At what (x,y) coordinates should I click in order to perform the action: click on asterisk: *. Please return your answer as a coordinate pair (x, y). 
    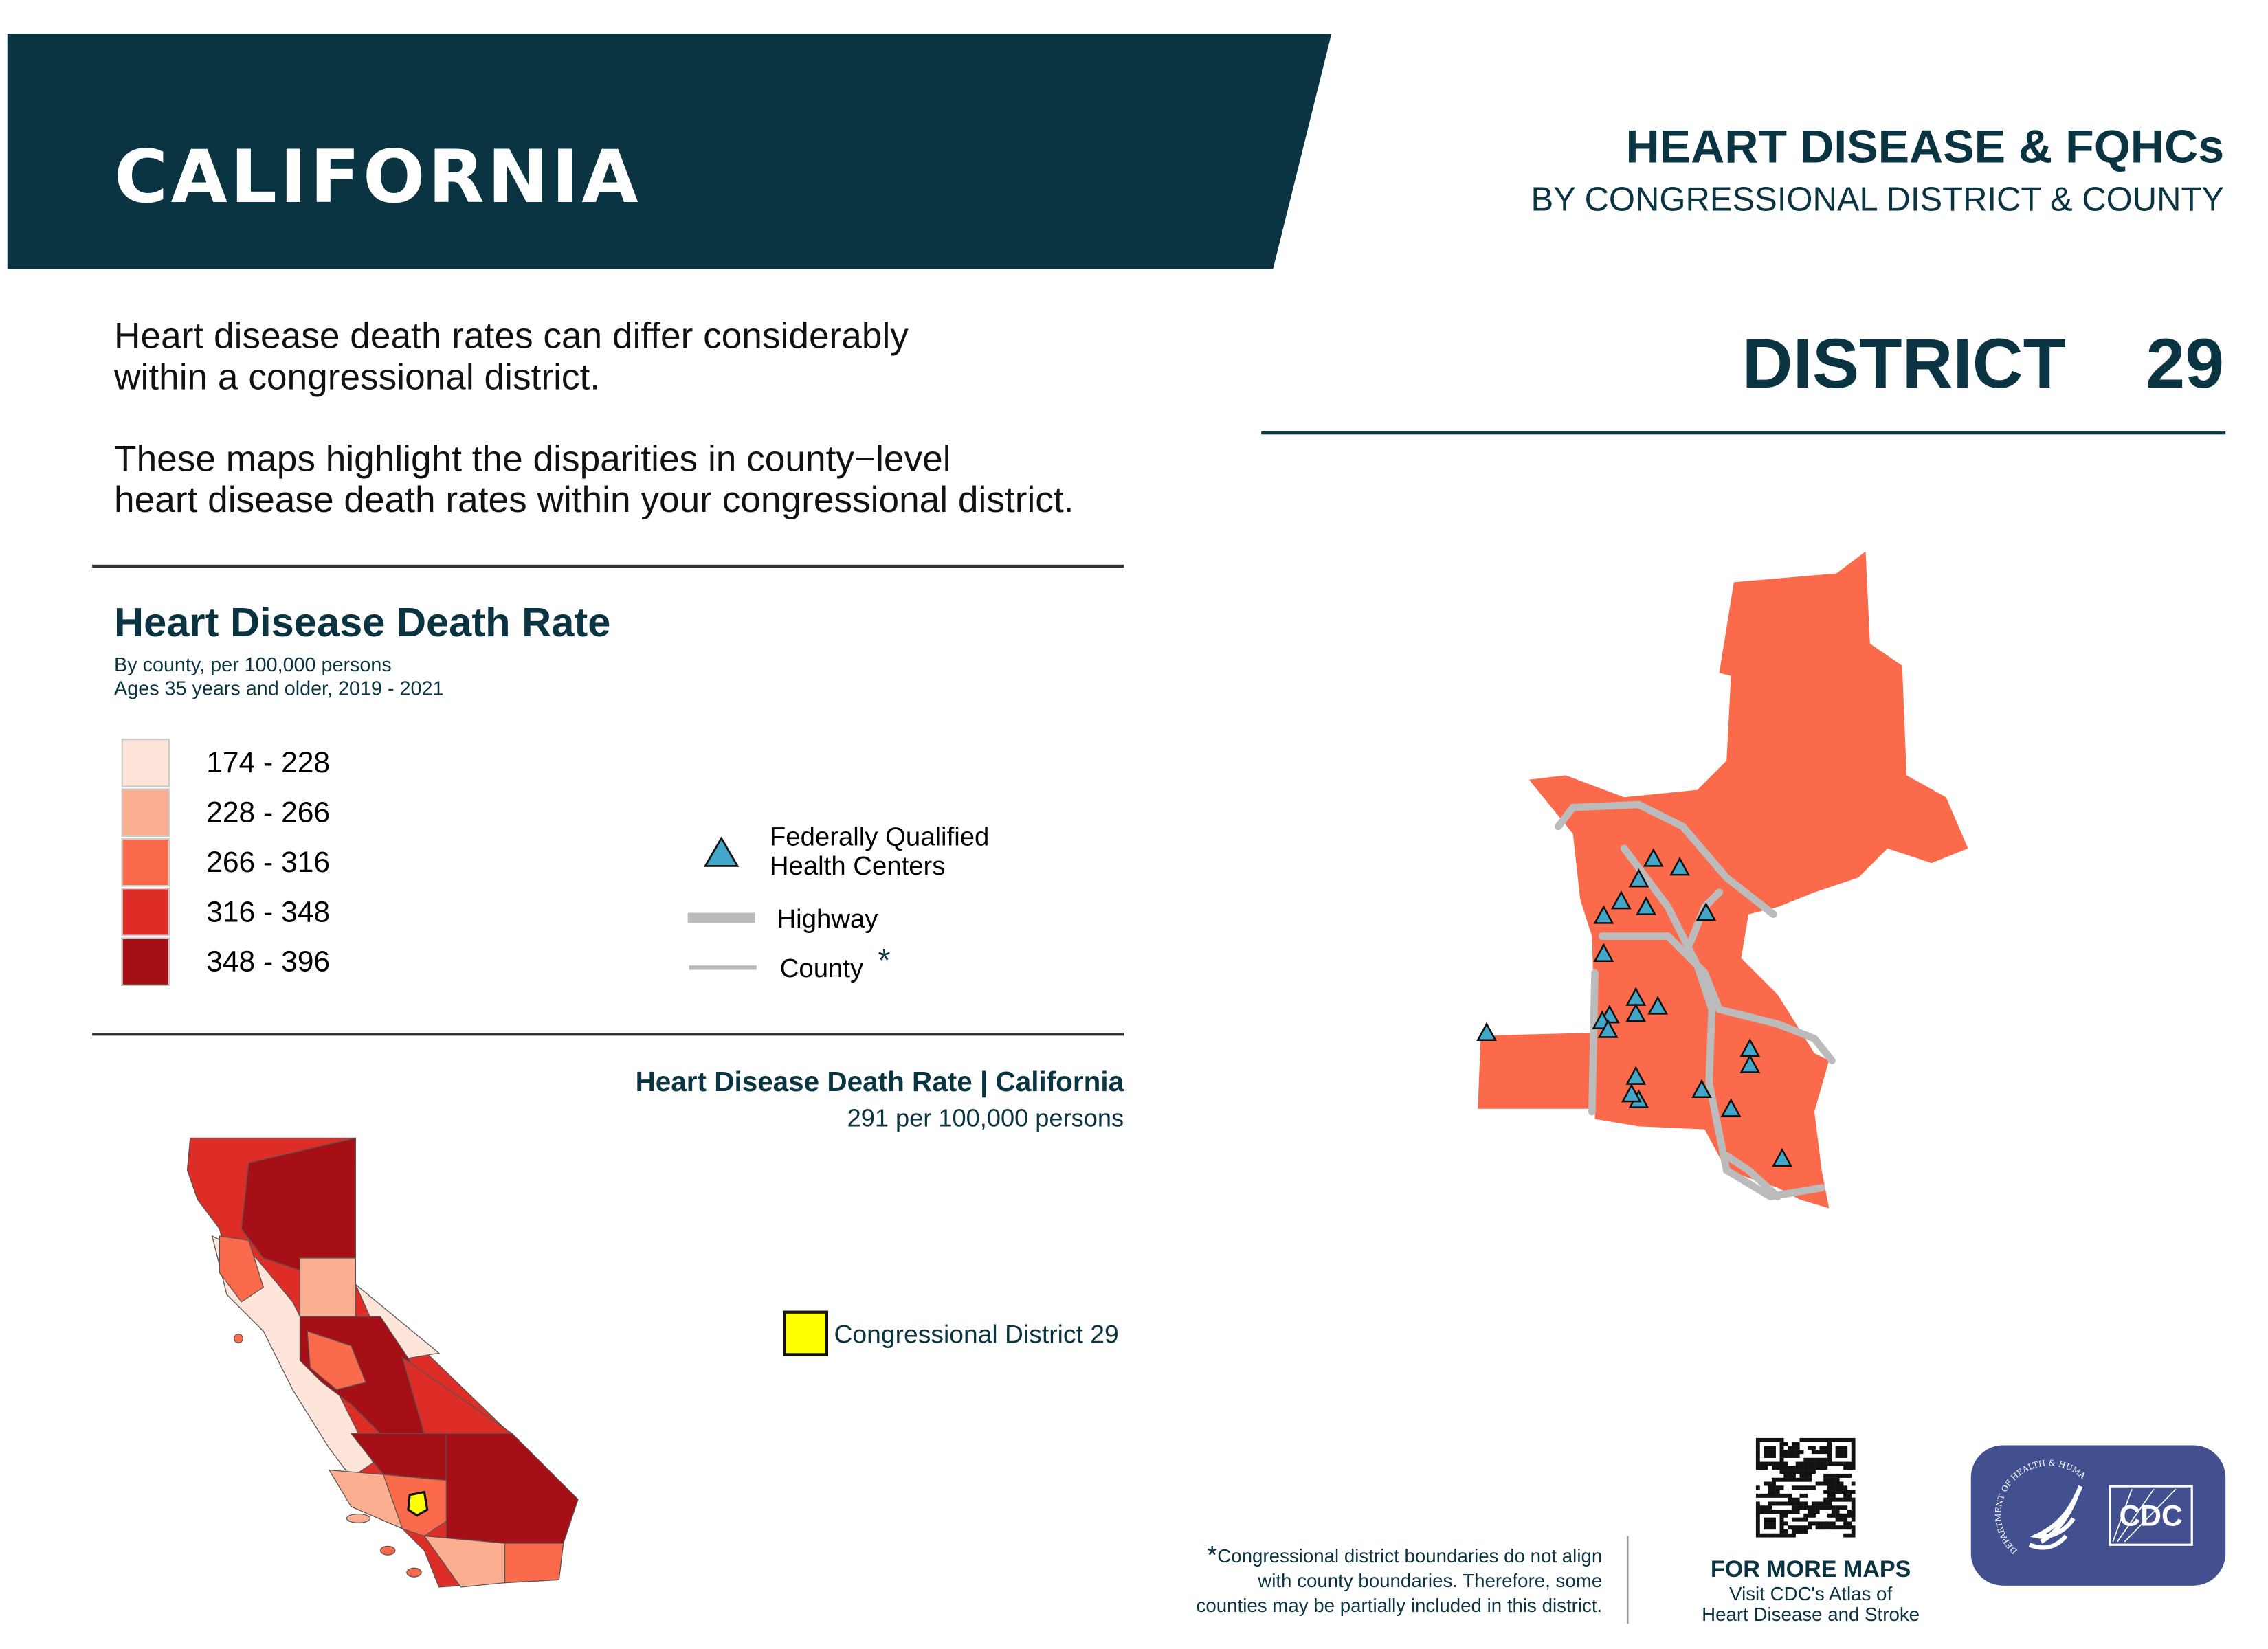
    Looking at the image, I should click on (884, 960).